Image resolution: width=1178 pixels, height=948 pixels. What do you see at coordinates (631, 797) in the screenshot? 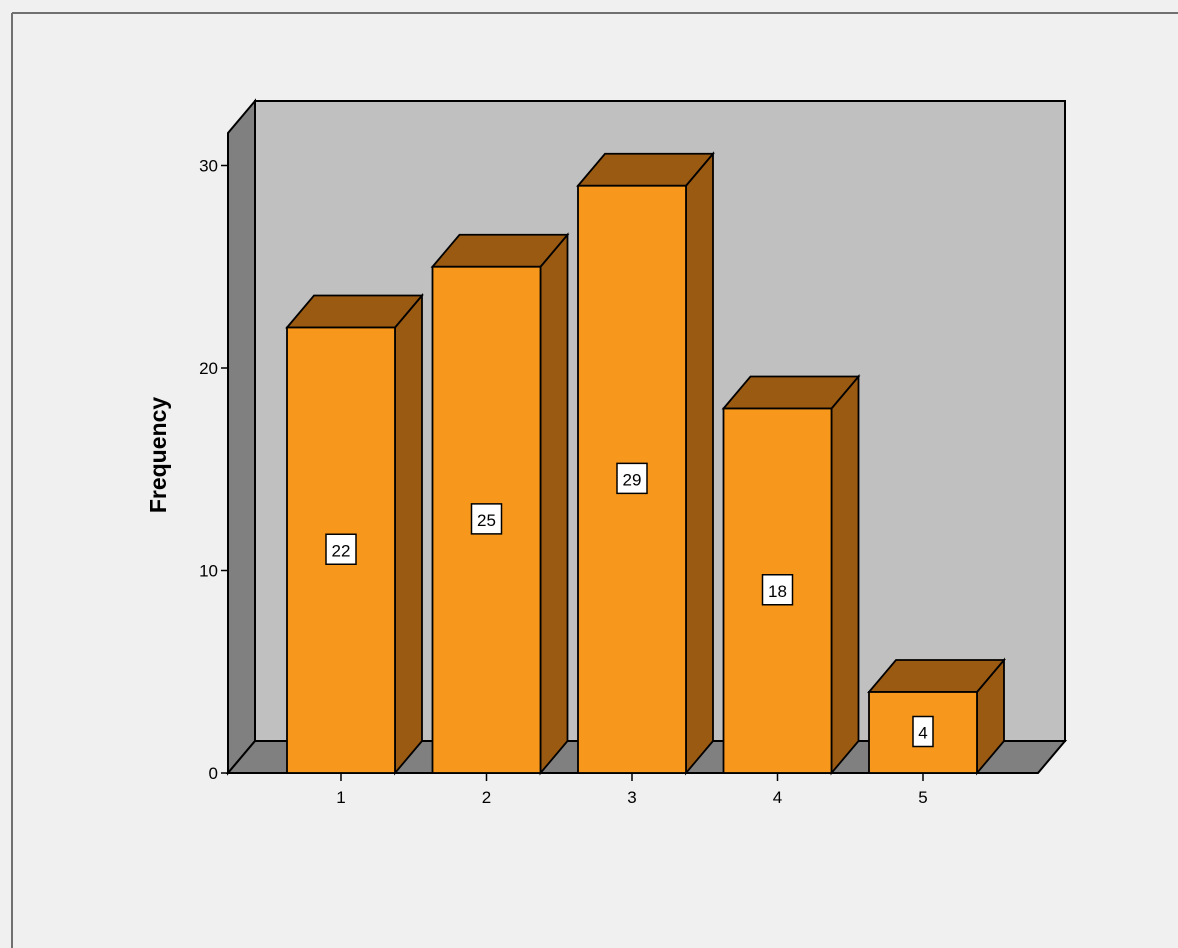
I see `x-tick-label: 3` at bounding box center [631, 797].